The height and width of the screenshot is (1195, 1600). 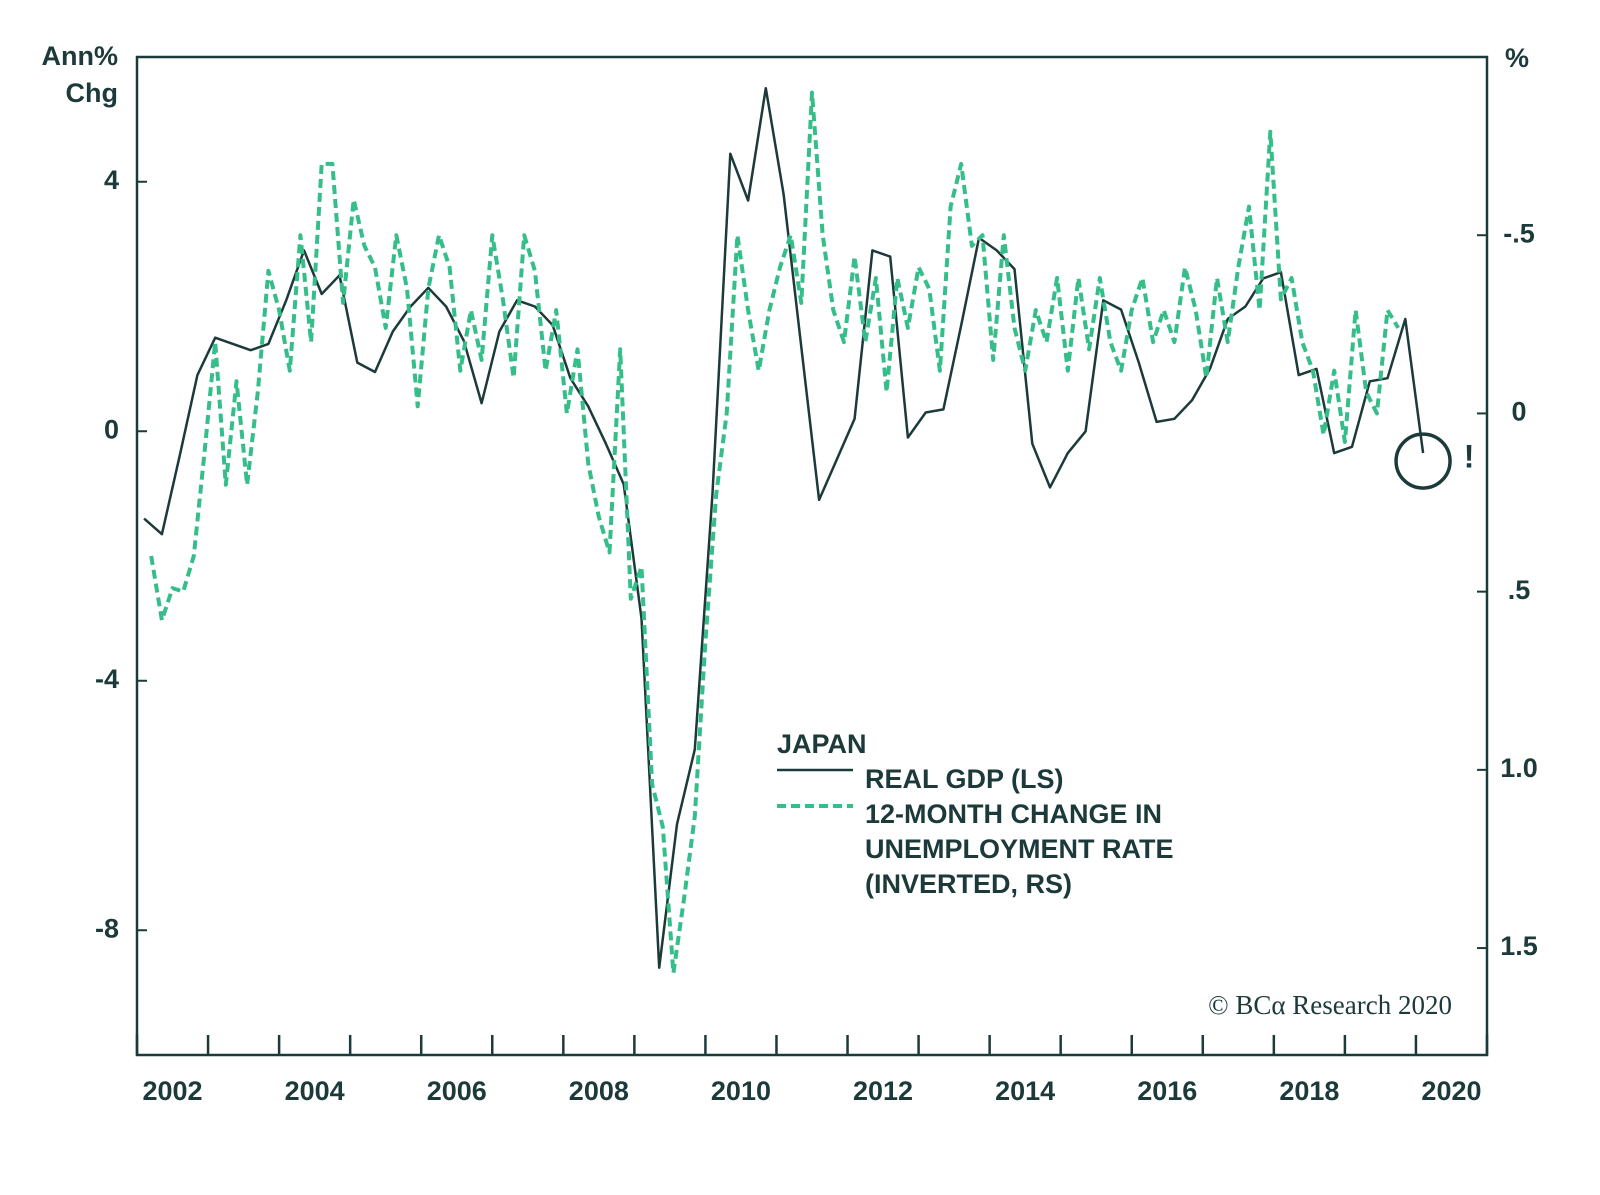 I want to click on highlight-circle, so click(x=1423, y=461).